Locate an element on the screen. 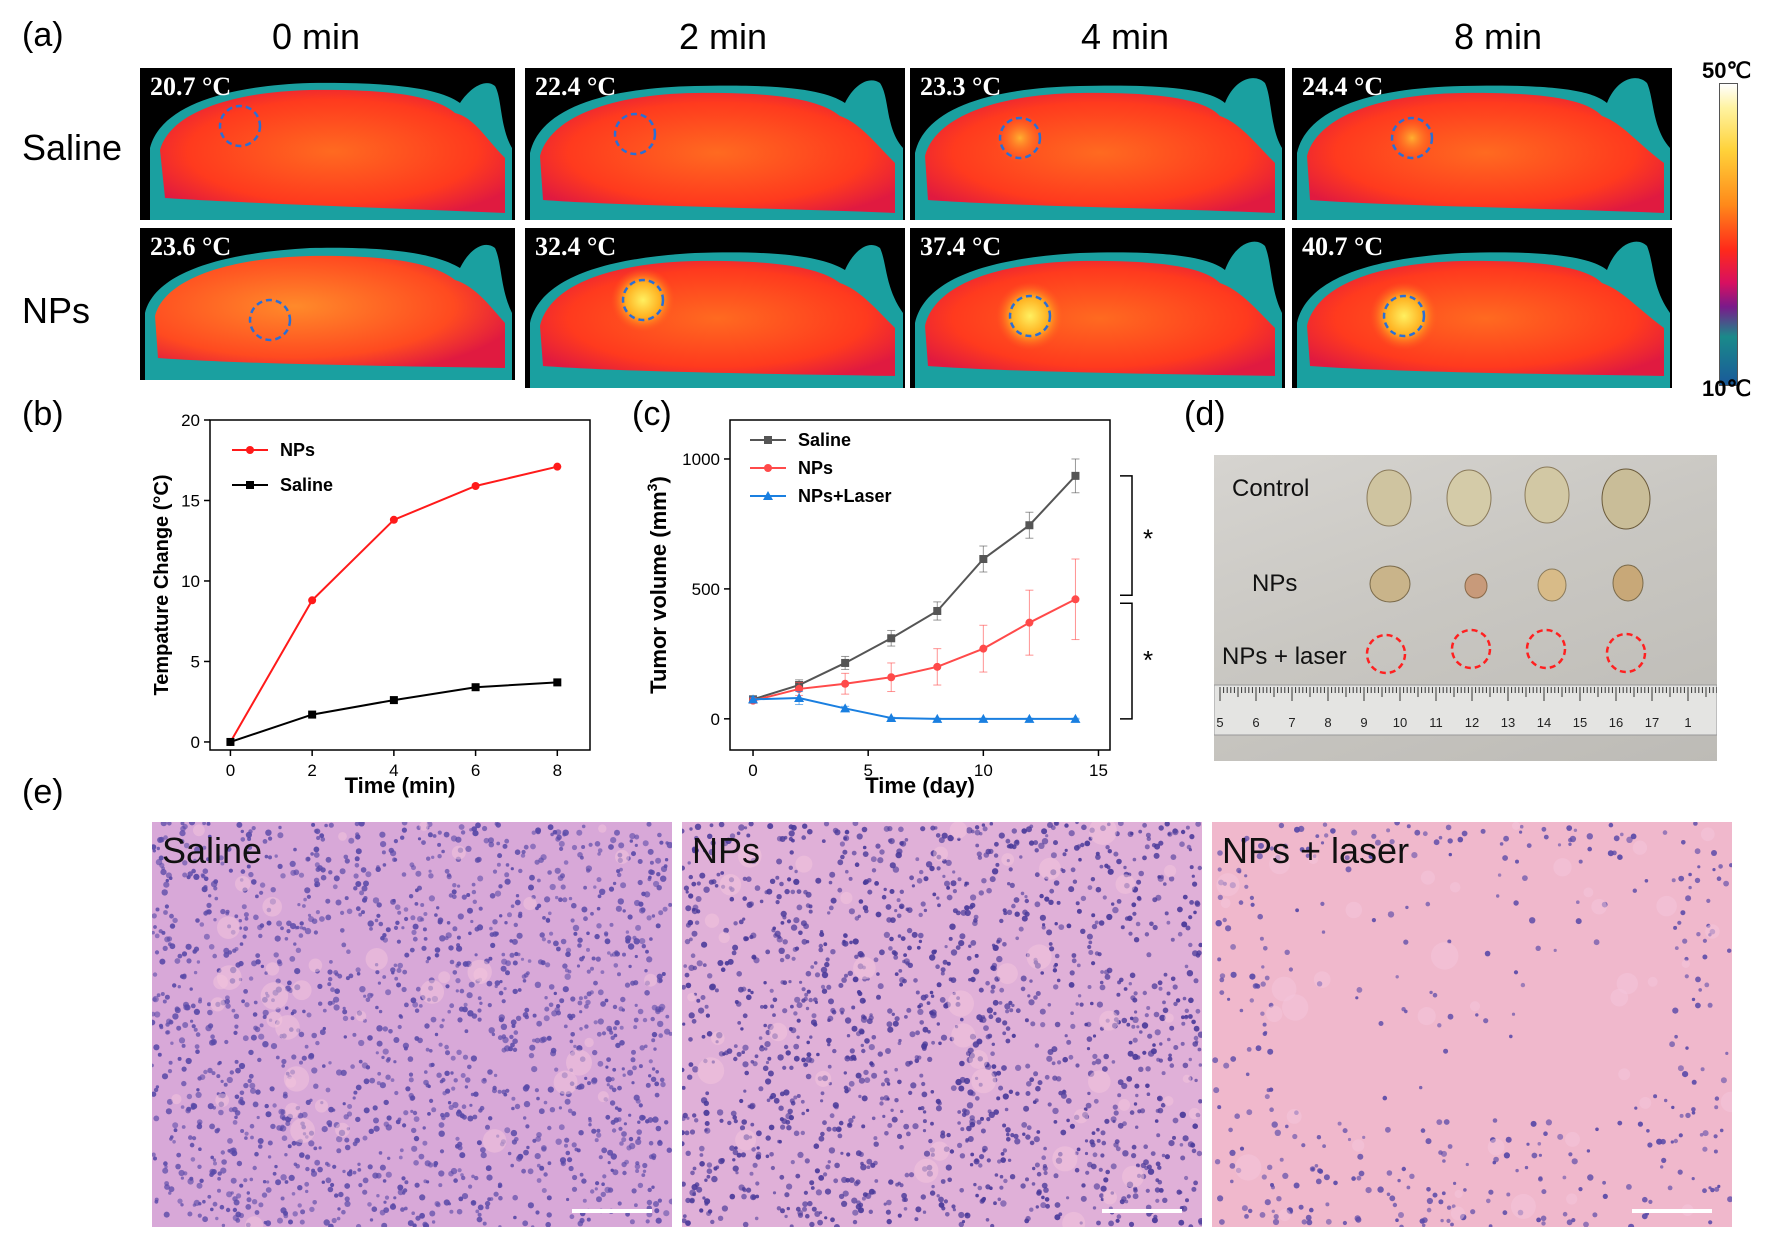 The width and height of the screenshot is (1768, 1247). temp-readout: 40.7 °C is located at coordinates (1343, 246).